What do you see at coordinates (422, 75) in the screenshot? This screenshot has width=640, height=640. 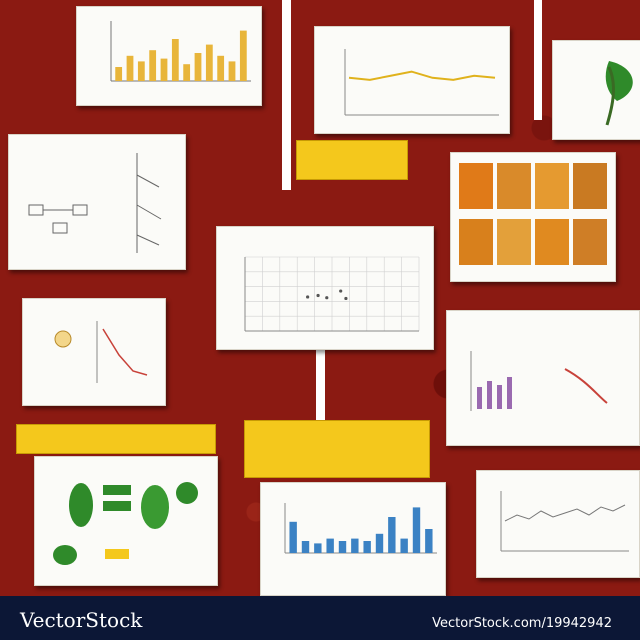 I see `trend-line` at bounding box center [422, 75].